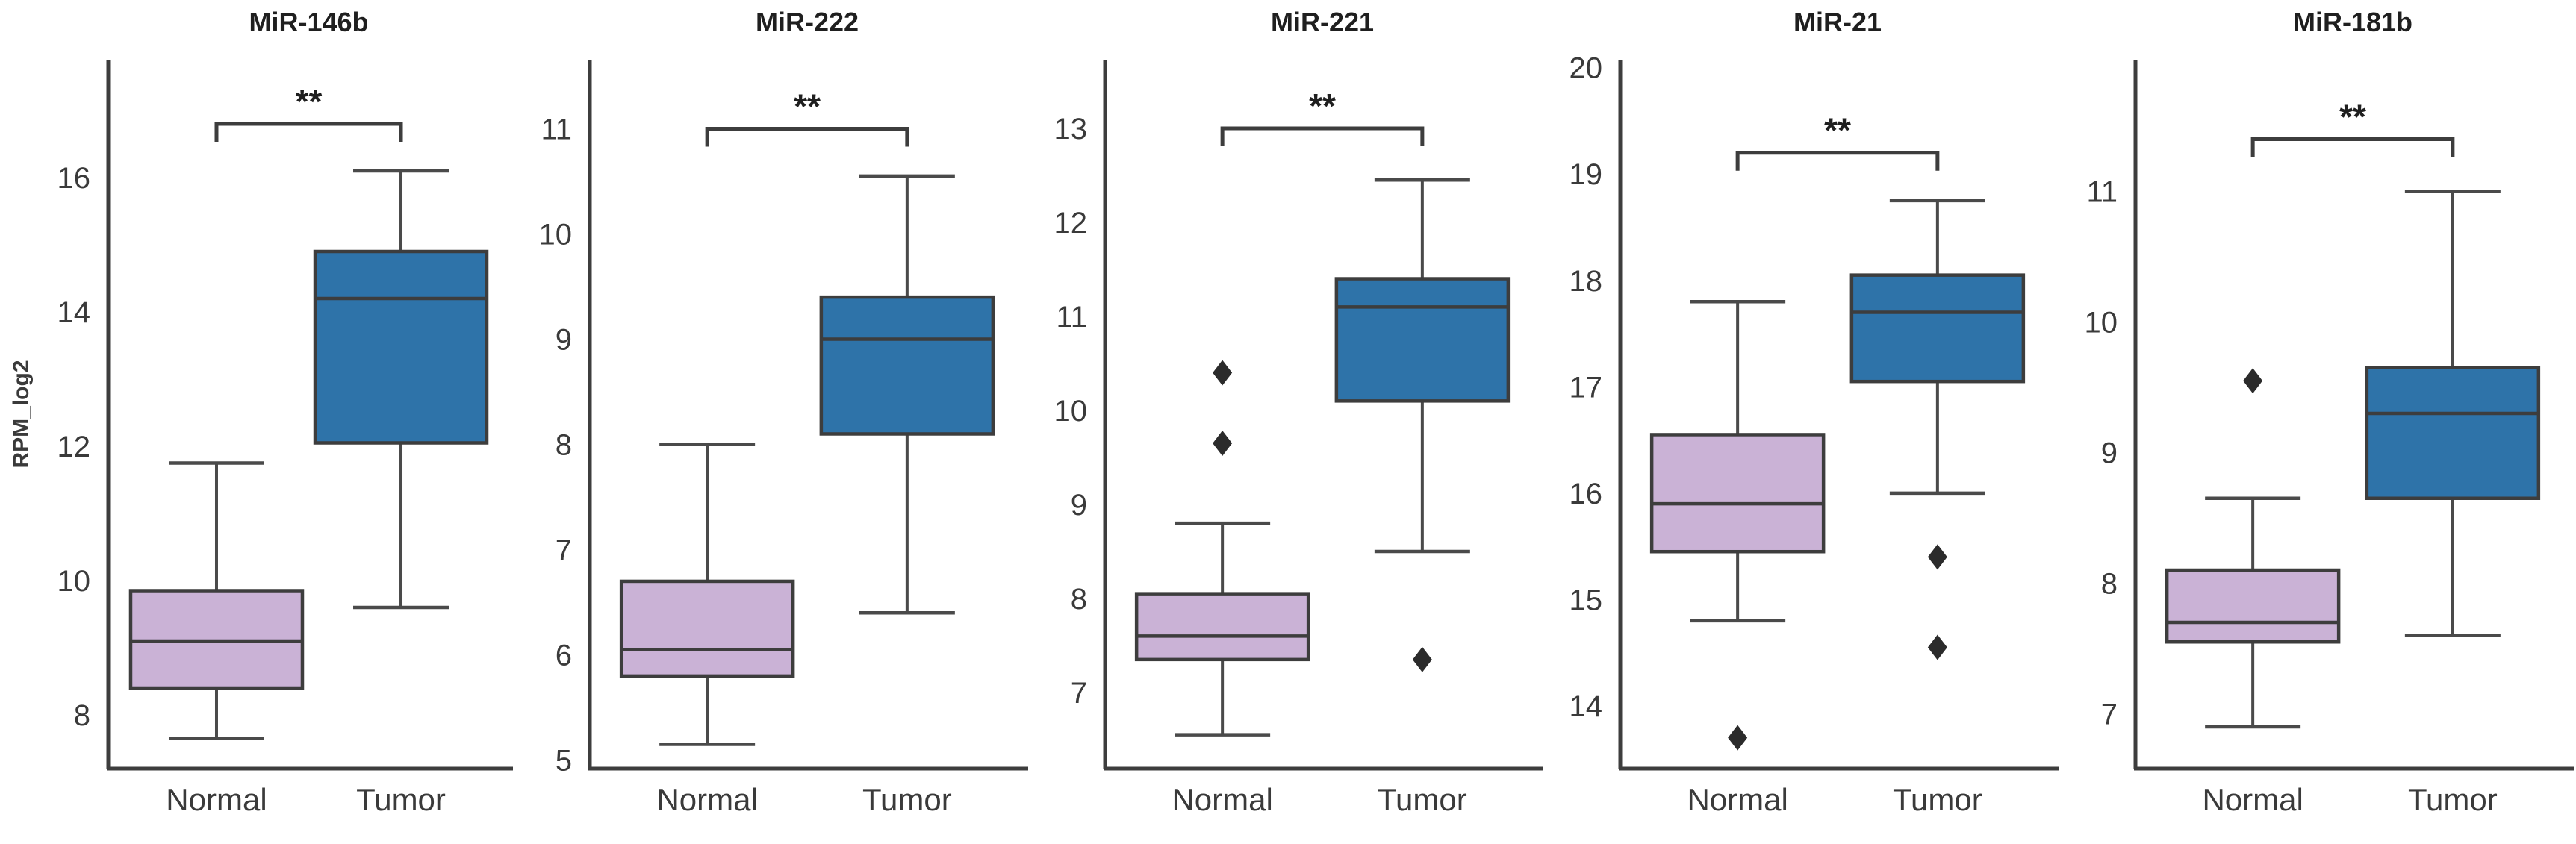  I want to click on y-tick-label: 13, so click(1071, 129).